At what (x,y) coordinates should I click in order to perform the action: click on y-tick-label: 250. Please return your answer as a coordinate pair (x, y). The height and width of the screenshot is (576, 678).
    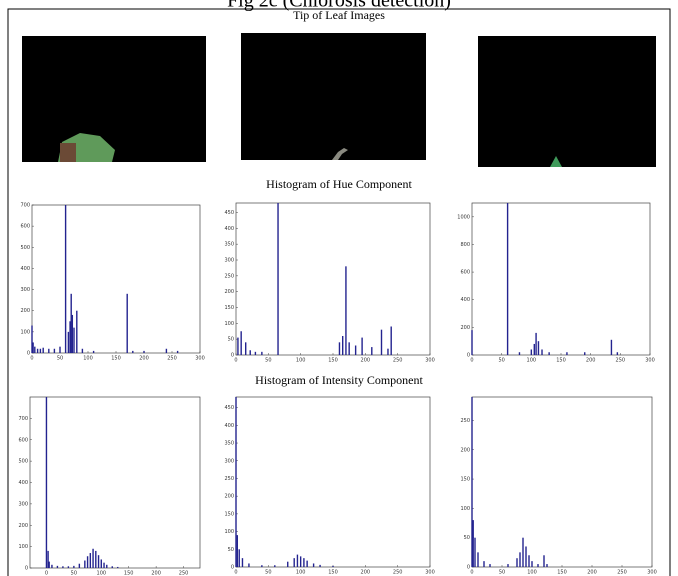
    Looking at the image, I should click on (229, 276).